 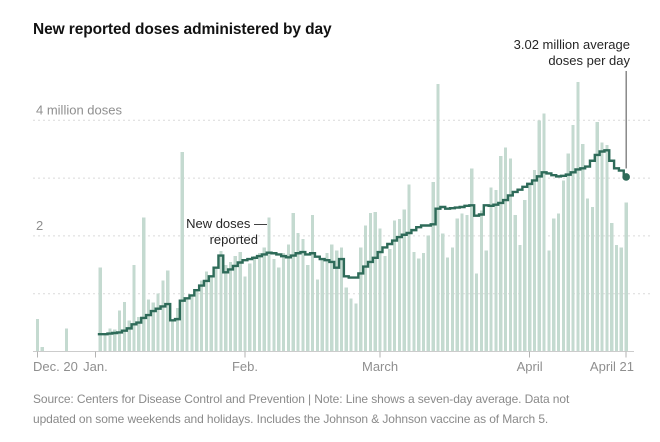 What do you see at coordinates (233, 239) in the screenshot?
I see `new-doses-annotation-line2: reported` at bounding box center [233, 239].